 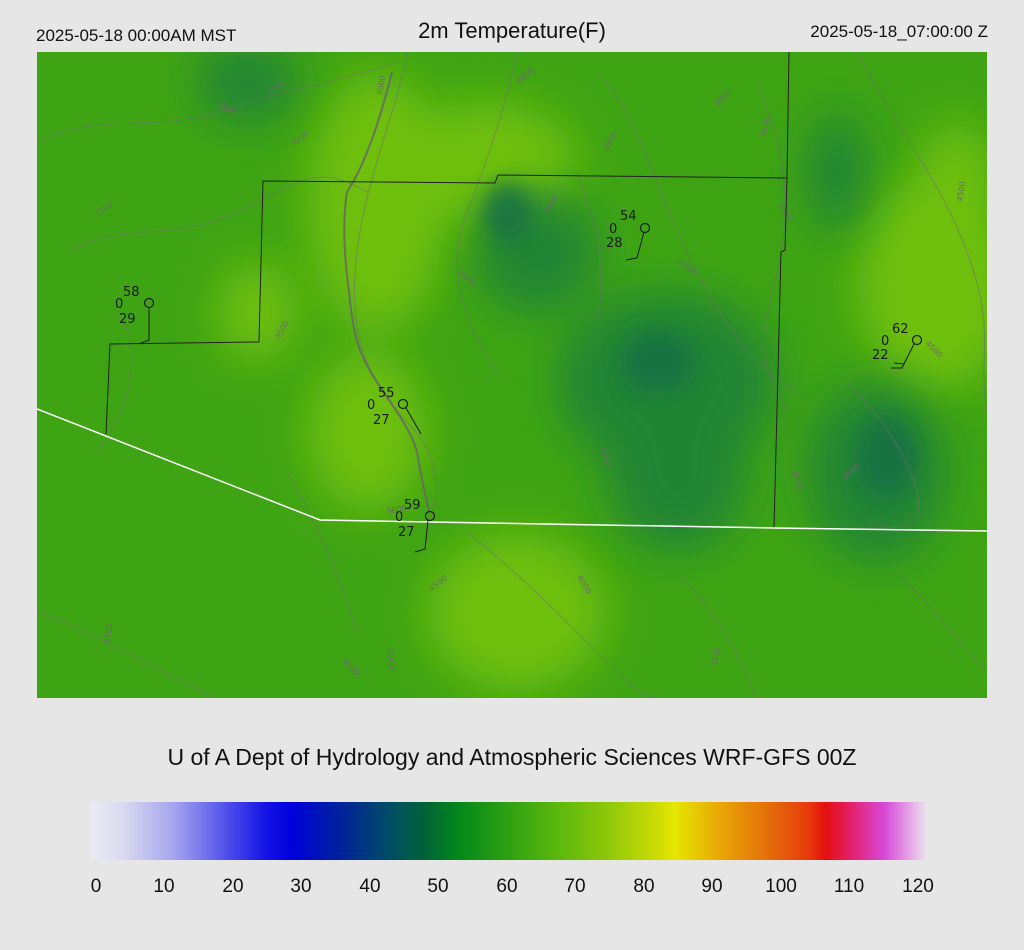 What do you see at coordinates (512, 470) in the screenshot?
I see `state-boundary` at bounding box center [512, 470].